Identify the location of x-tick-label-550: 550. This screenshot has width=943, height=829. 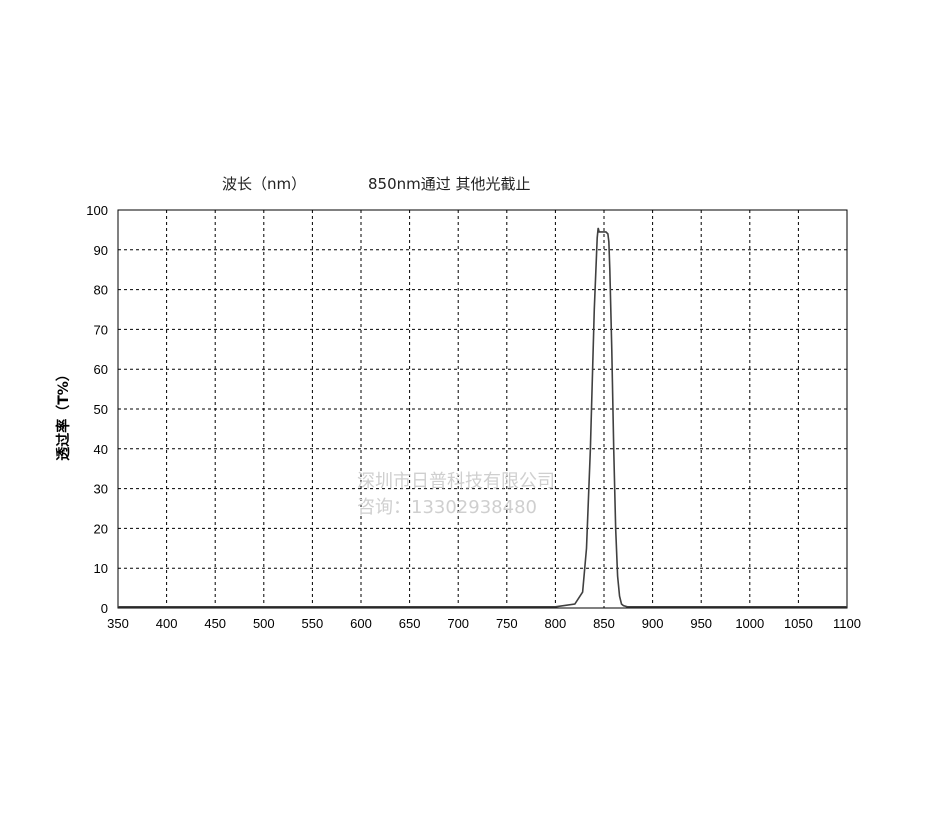
(313, 623).